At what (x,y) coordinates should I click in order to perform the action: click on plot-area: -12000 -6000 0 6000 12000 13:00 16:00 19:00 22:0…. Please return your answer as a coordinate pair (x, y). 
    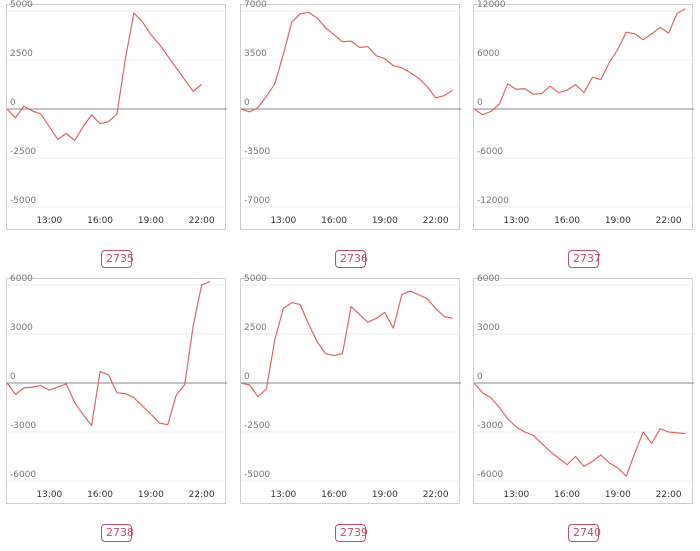
    Looking at the image, I should click on (583, 115).